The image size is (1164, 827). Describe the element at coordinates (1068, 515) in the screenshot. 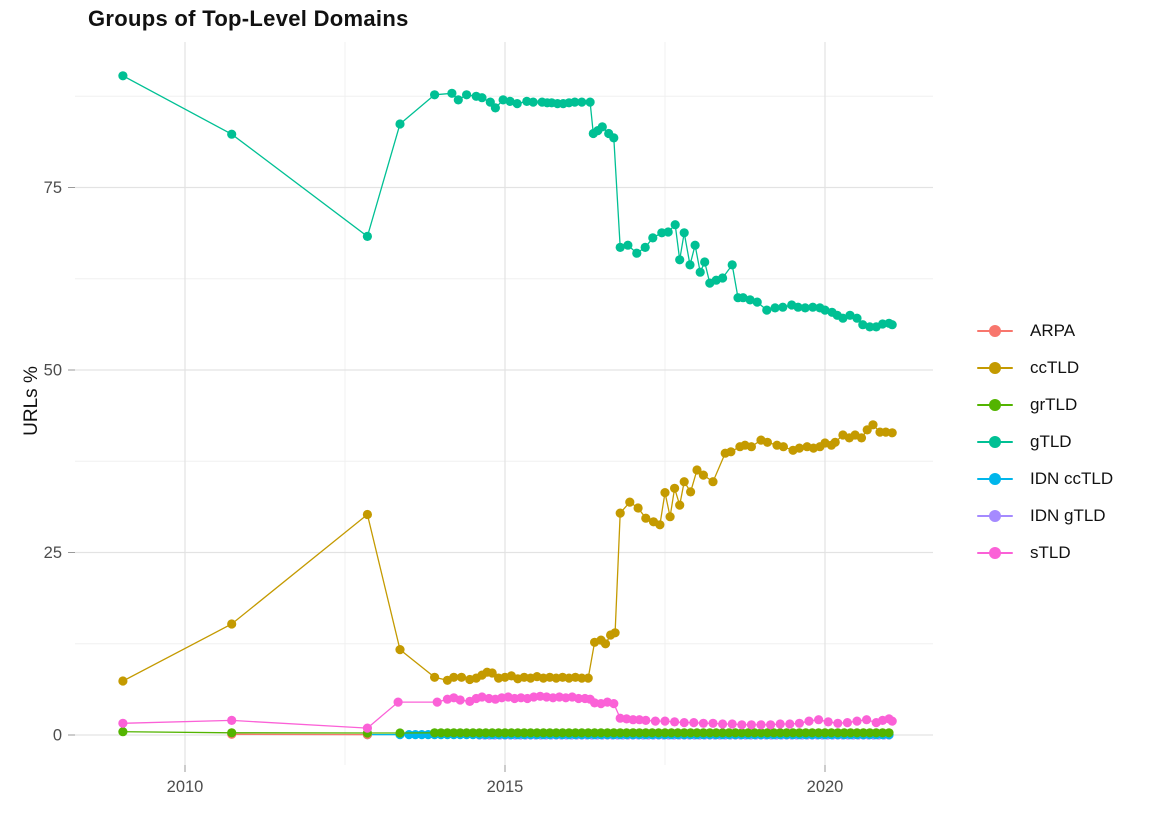

I see `legend-label: IDN gTLD` at that location.